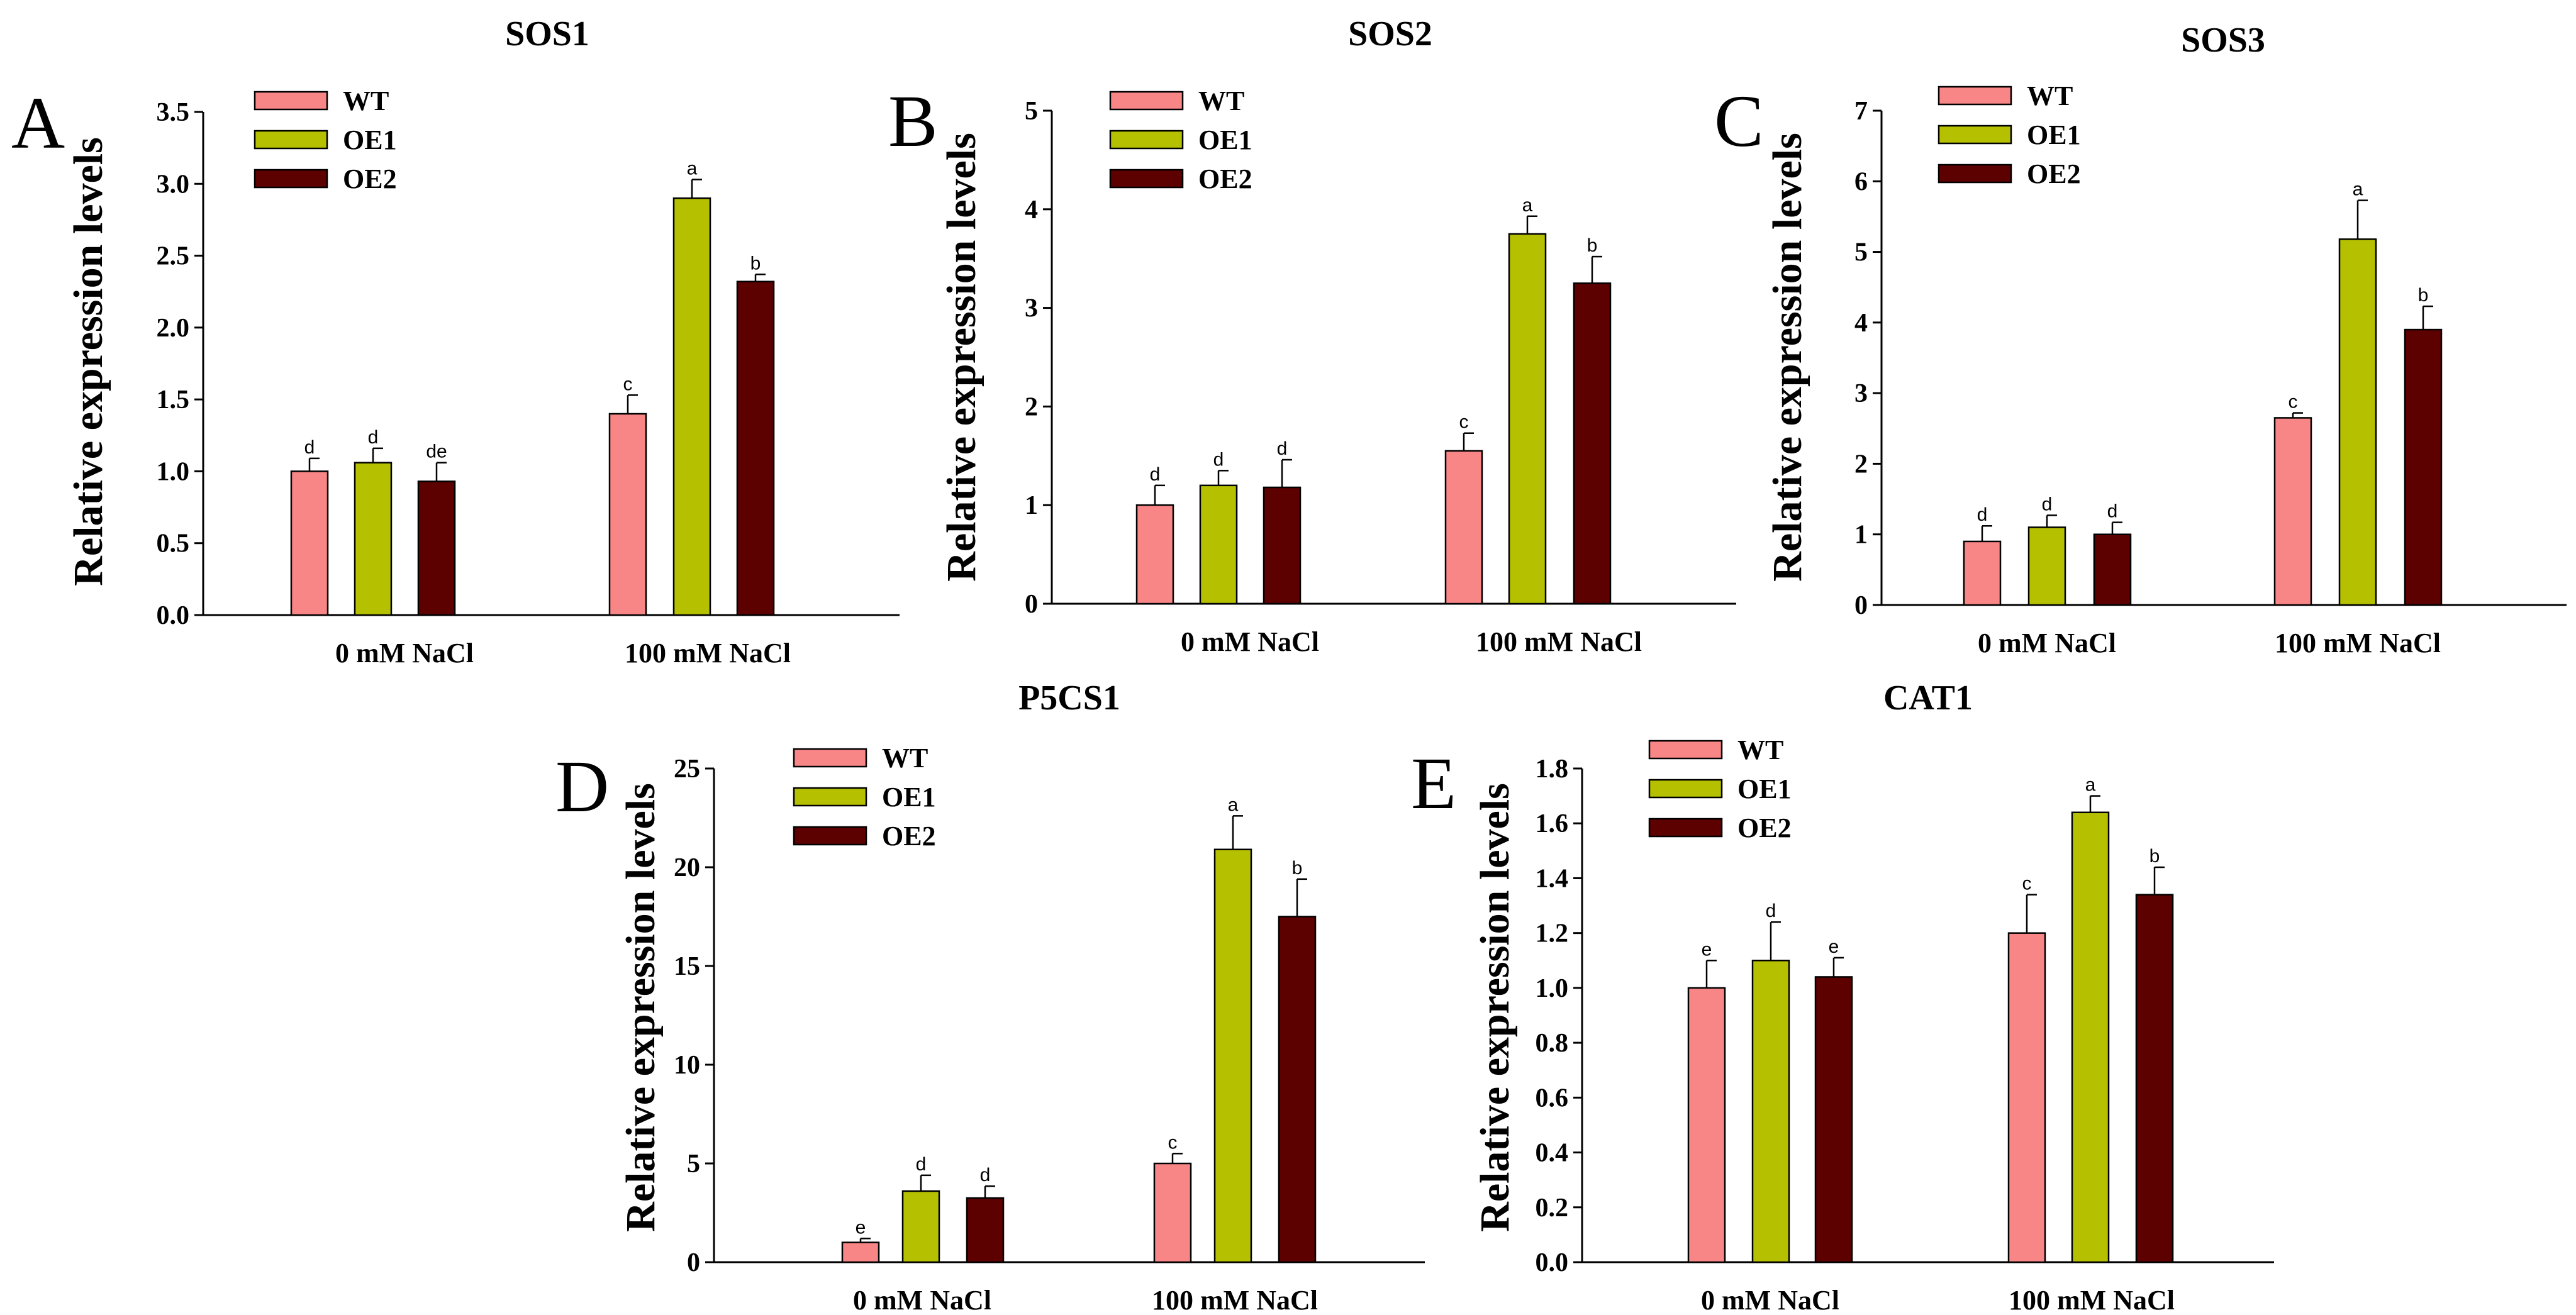  What do you see at coordinates (1552, 1262) in the screenshot?
I see `y-tick-label: 0.0` at bounding box center [1552, 1262].